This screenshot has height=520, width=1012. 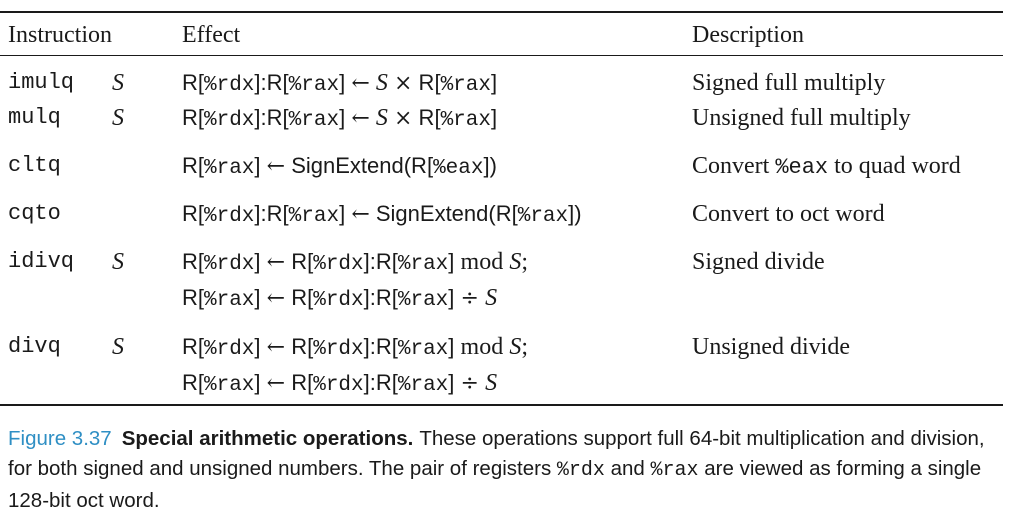 What do you see at coordinates (268, 438) in the screenshot?
I see `caption-title: Special arithmetic operations.` at bounding box center [268, 438].